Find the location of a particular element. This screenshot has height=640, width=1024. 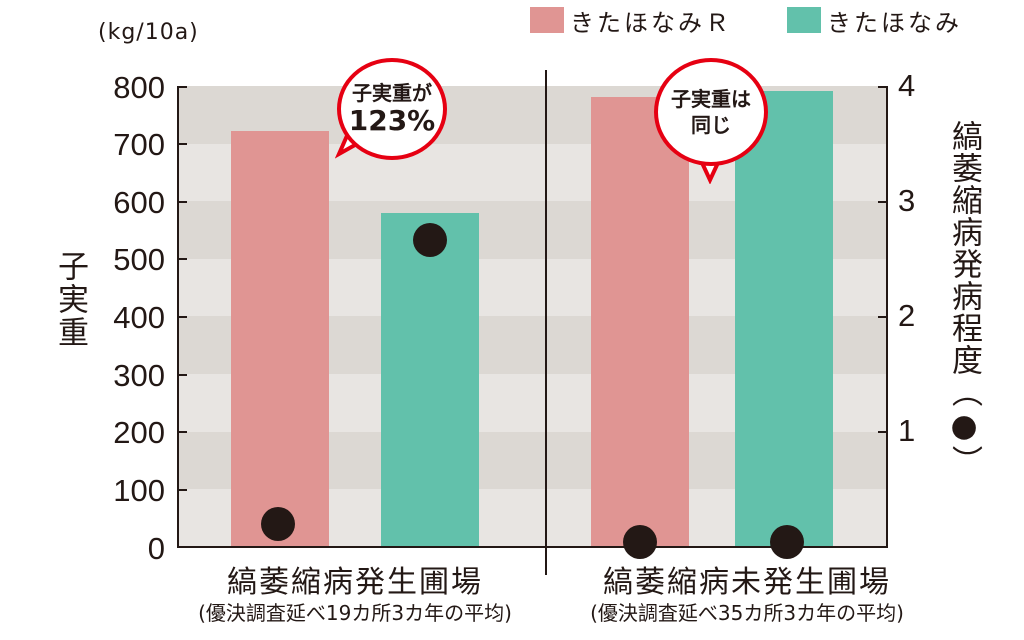

bar-kitahonami-affected is located at coordinates (430, 380).